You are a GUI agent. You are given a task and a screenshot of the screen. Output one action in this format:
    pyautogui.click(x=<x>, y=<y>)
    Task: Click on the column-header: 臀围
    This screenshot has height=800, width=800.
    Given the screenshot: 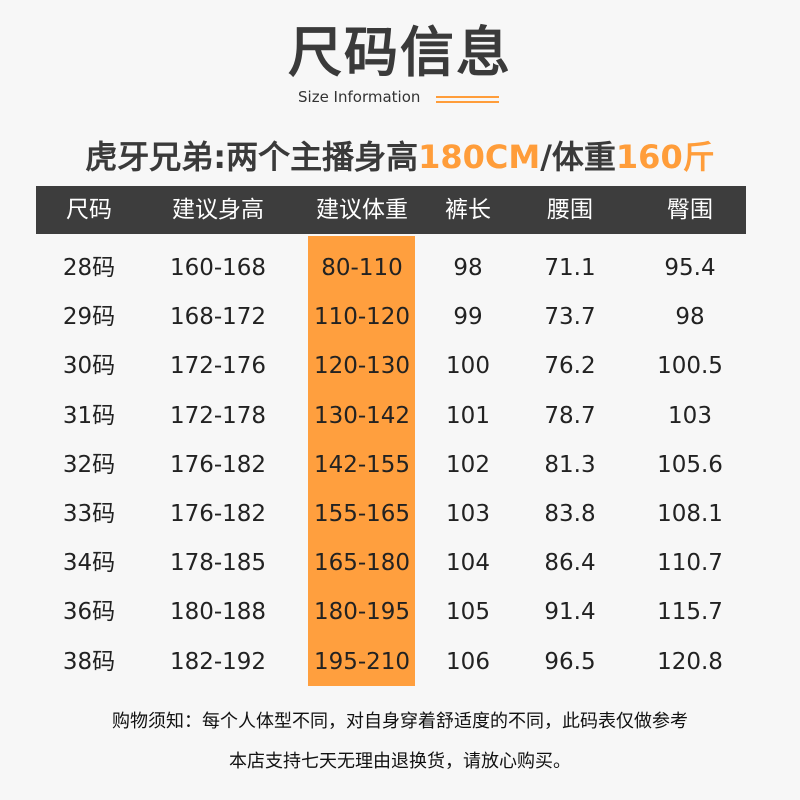 What is the action you would take?
    pyautogui.click(x=690, y=210)
    